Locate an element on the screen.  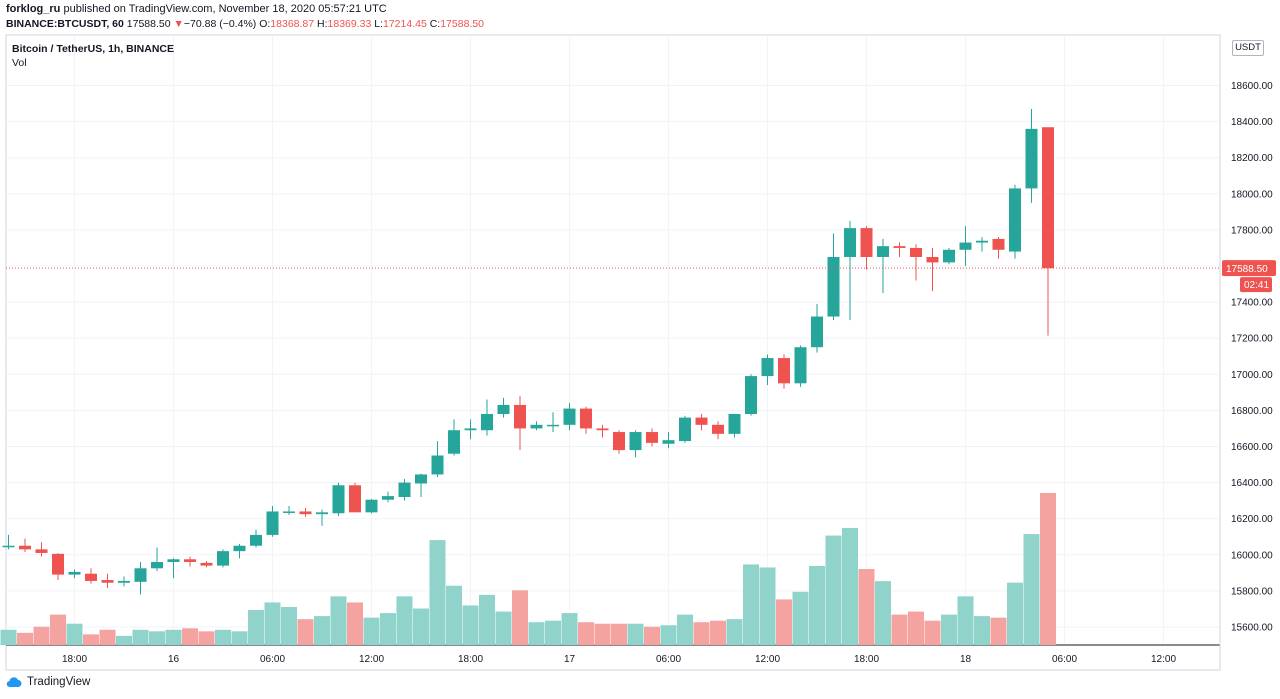
price-tick-label: 16000.00 is located at coordinates (1252, 555).